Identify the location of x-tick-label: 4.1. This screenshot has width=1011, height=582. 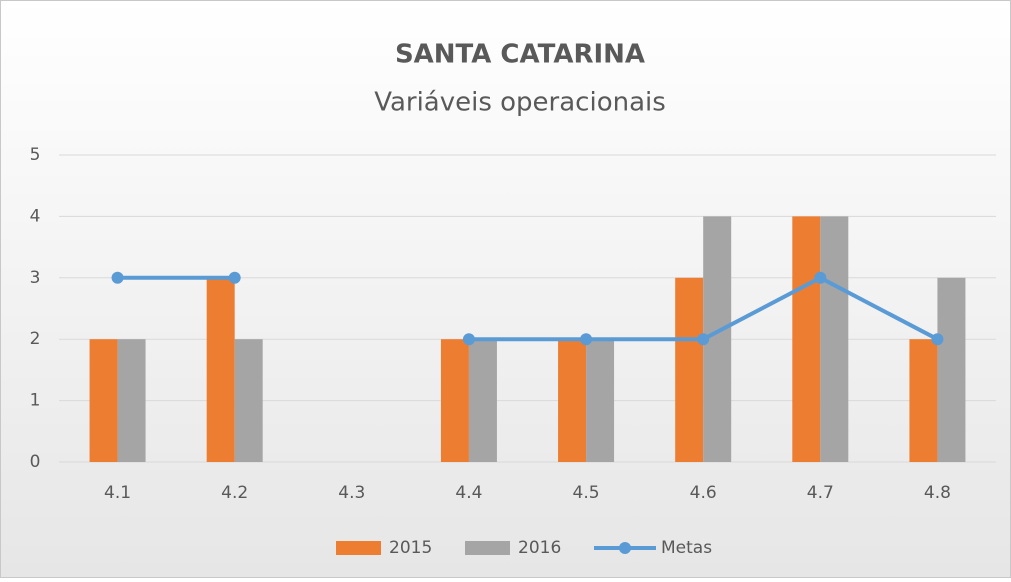
(117, 493).